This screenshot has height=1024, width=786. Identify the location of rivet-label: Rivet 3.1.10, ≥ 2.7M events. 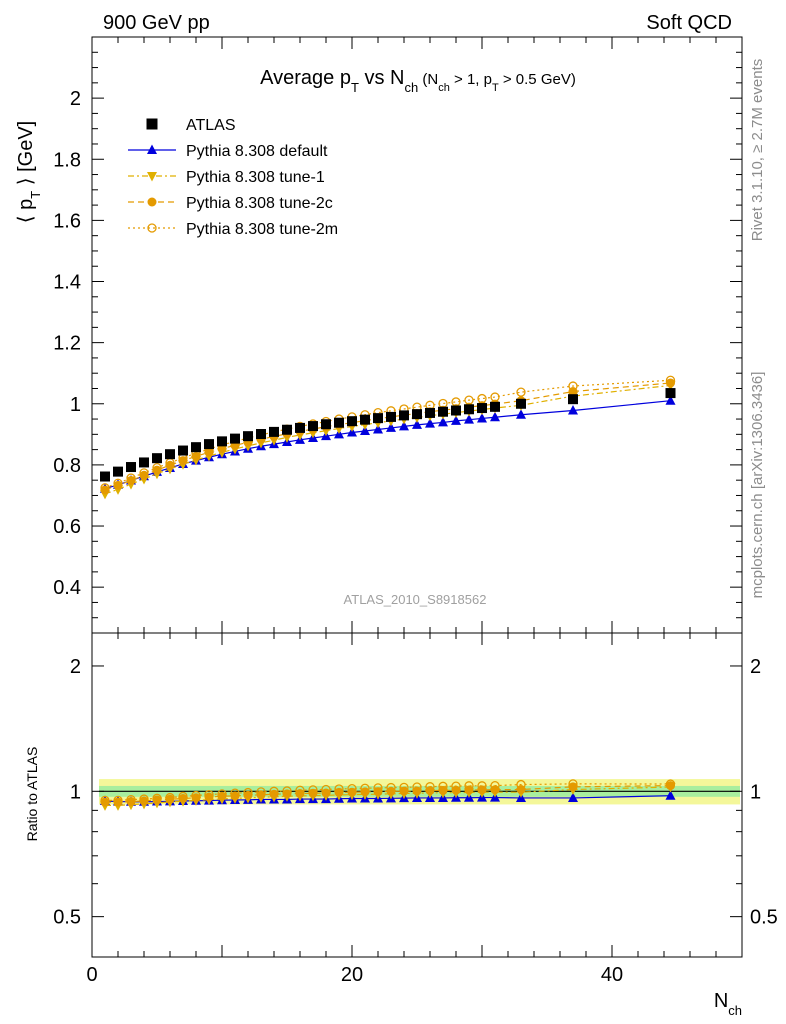
(757, 150).